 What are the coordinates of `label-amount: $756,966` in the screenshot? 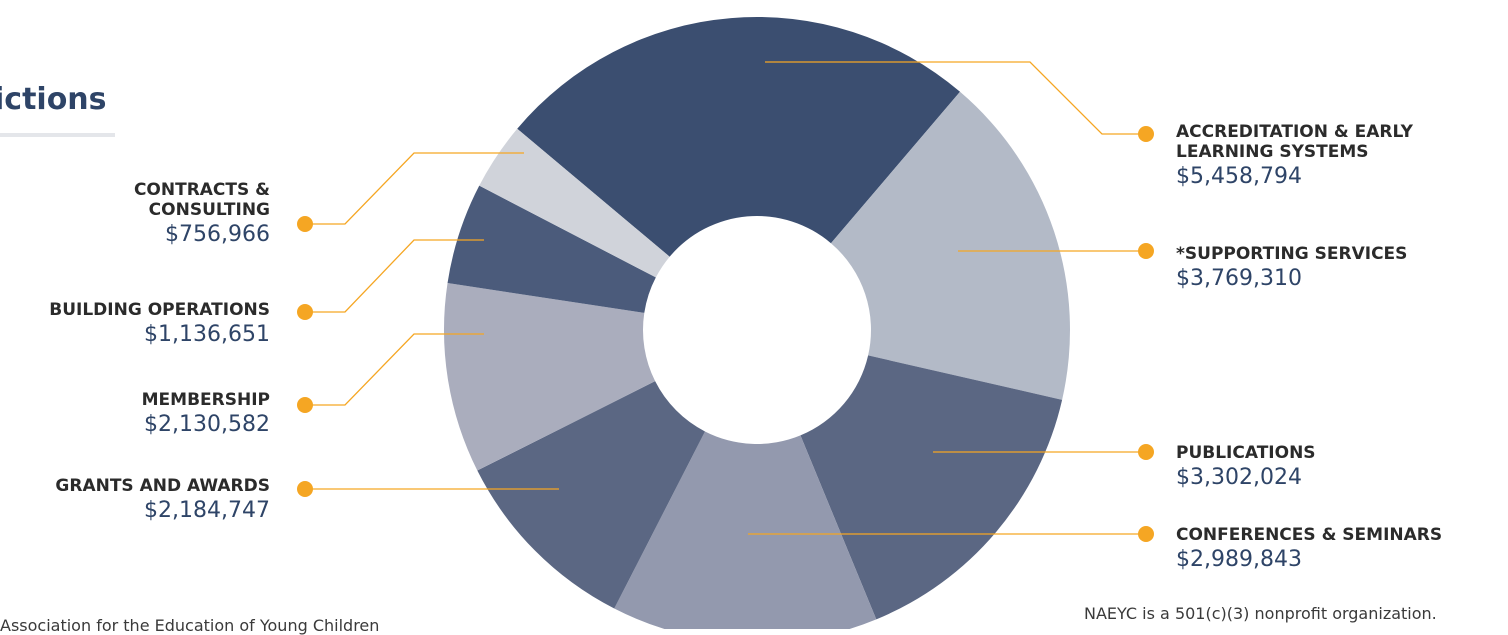 It's located at (217, 235).